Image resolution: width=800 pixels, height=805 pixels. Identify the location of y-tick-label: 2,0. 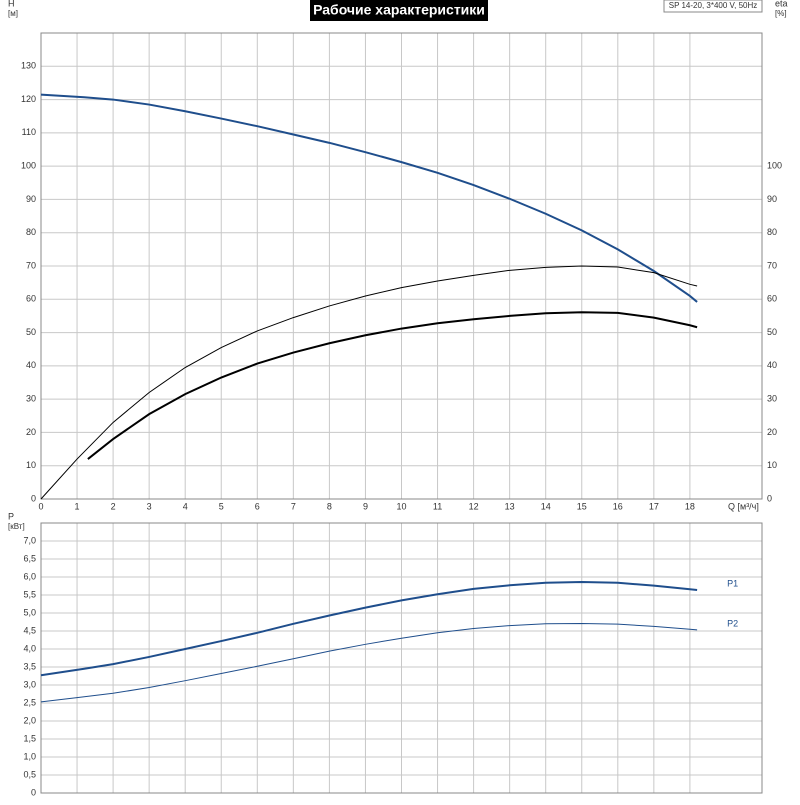
(29, 720).